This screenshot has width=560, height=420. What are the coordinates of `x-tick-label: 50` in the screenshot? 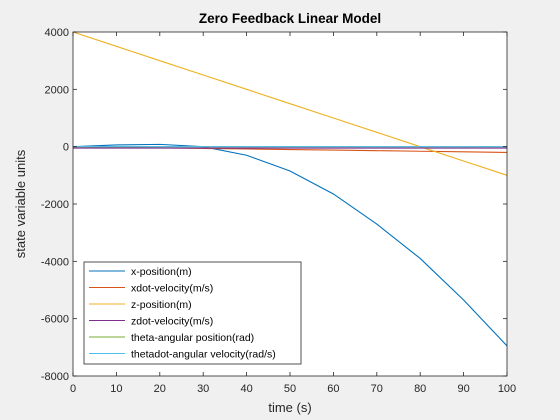 It's located at (290, 389).